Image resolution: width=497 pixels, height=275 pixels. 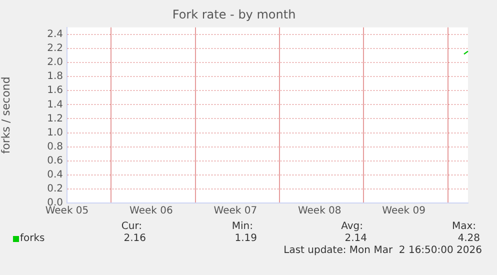 I want to click on y-tick-label: 1.0, so click(x=55, y=132).